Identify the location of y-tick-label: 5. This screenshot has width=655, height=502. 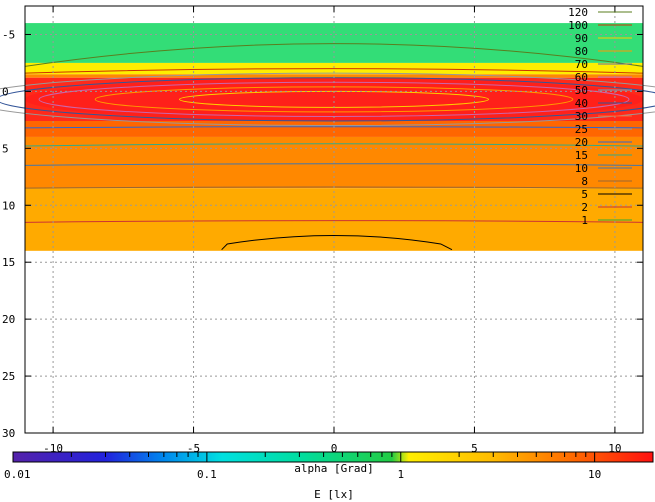
(5, 148).